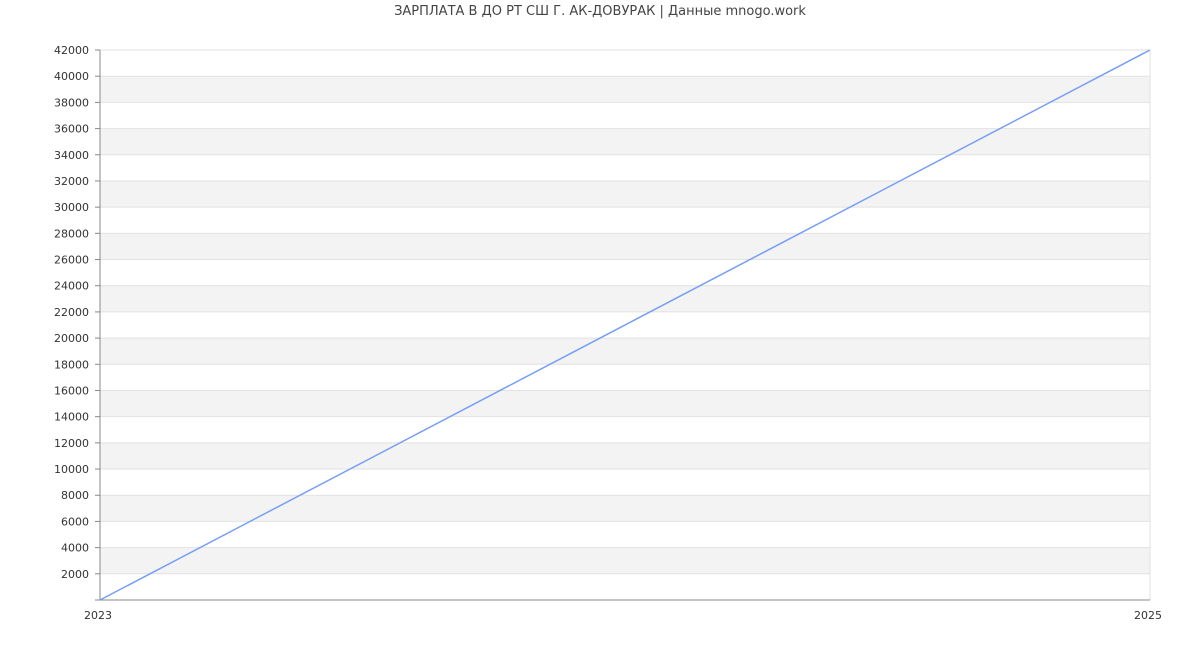 The image size is (1200, 650). What do you see at coordinates (71, 364) in the screenshot?
I see `y-tick-label: 18000` at bounding box center [71, 364].